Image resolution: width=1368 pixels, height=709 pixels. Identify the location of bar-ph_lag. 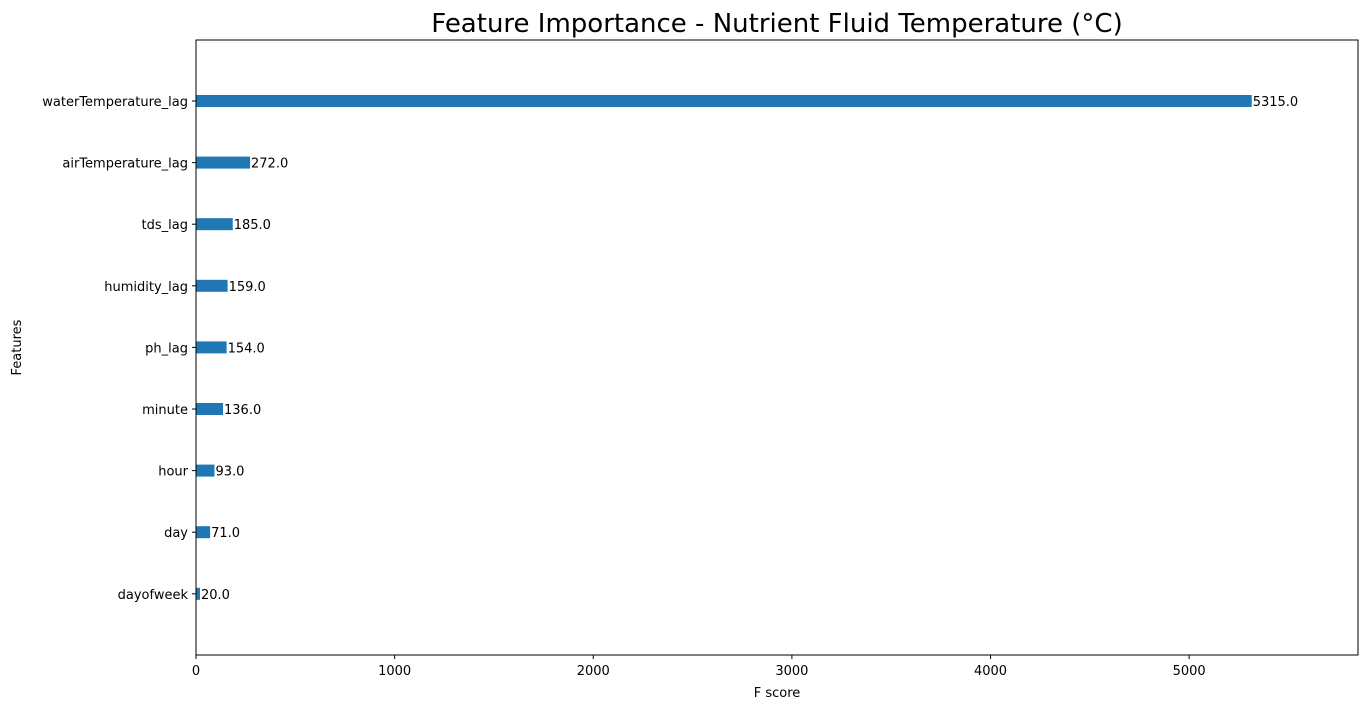
(211, 347).